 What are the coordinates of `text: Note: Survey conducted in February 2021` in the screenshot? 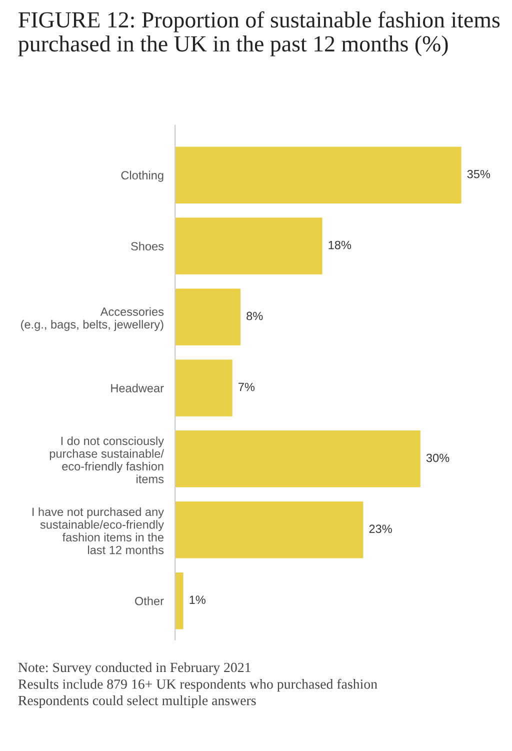 It's located at (134, 669).